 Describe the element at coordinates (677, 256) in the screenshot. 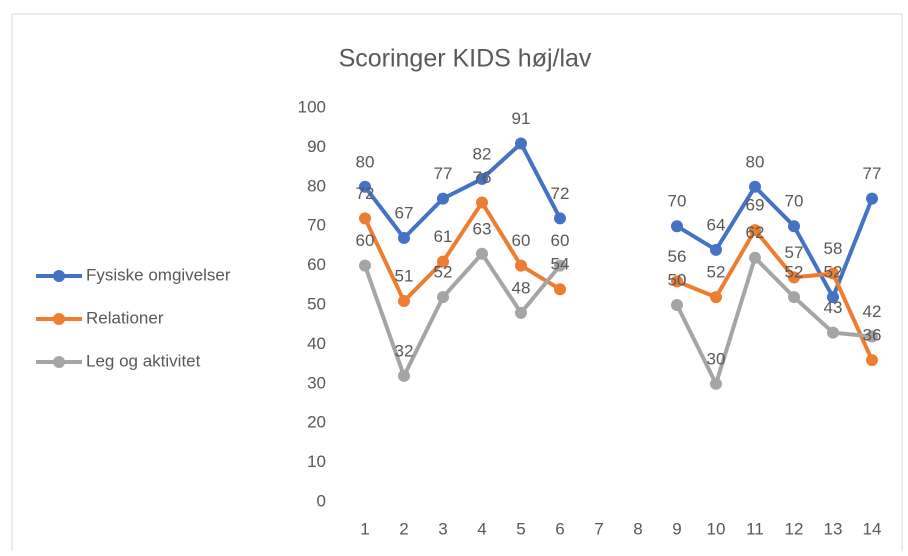

I see `data-label: 56` at that location.